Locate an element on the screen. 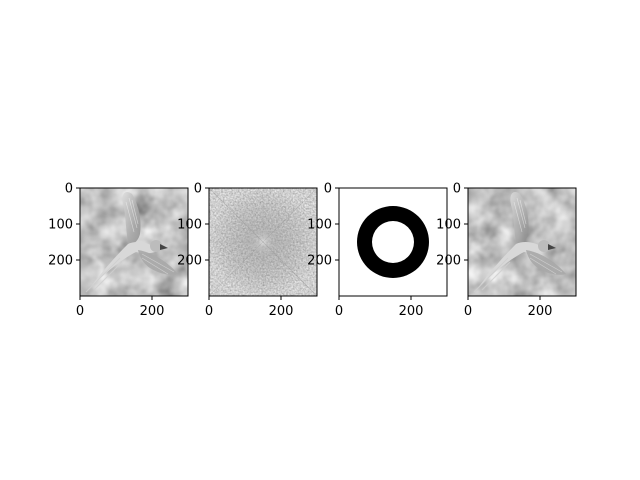 The image size is (640, 480). axes-original-image: 0 200 0 100 200 is located at coordinates (118, 250).